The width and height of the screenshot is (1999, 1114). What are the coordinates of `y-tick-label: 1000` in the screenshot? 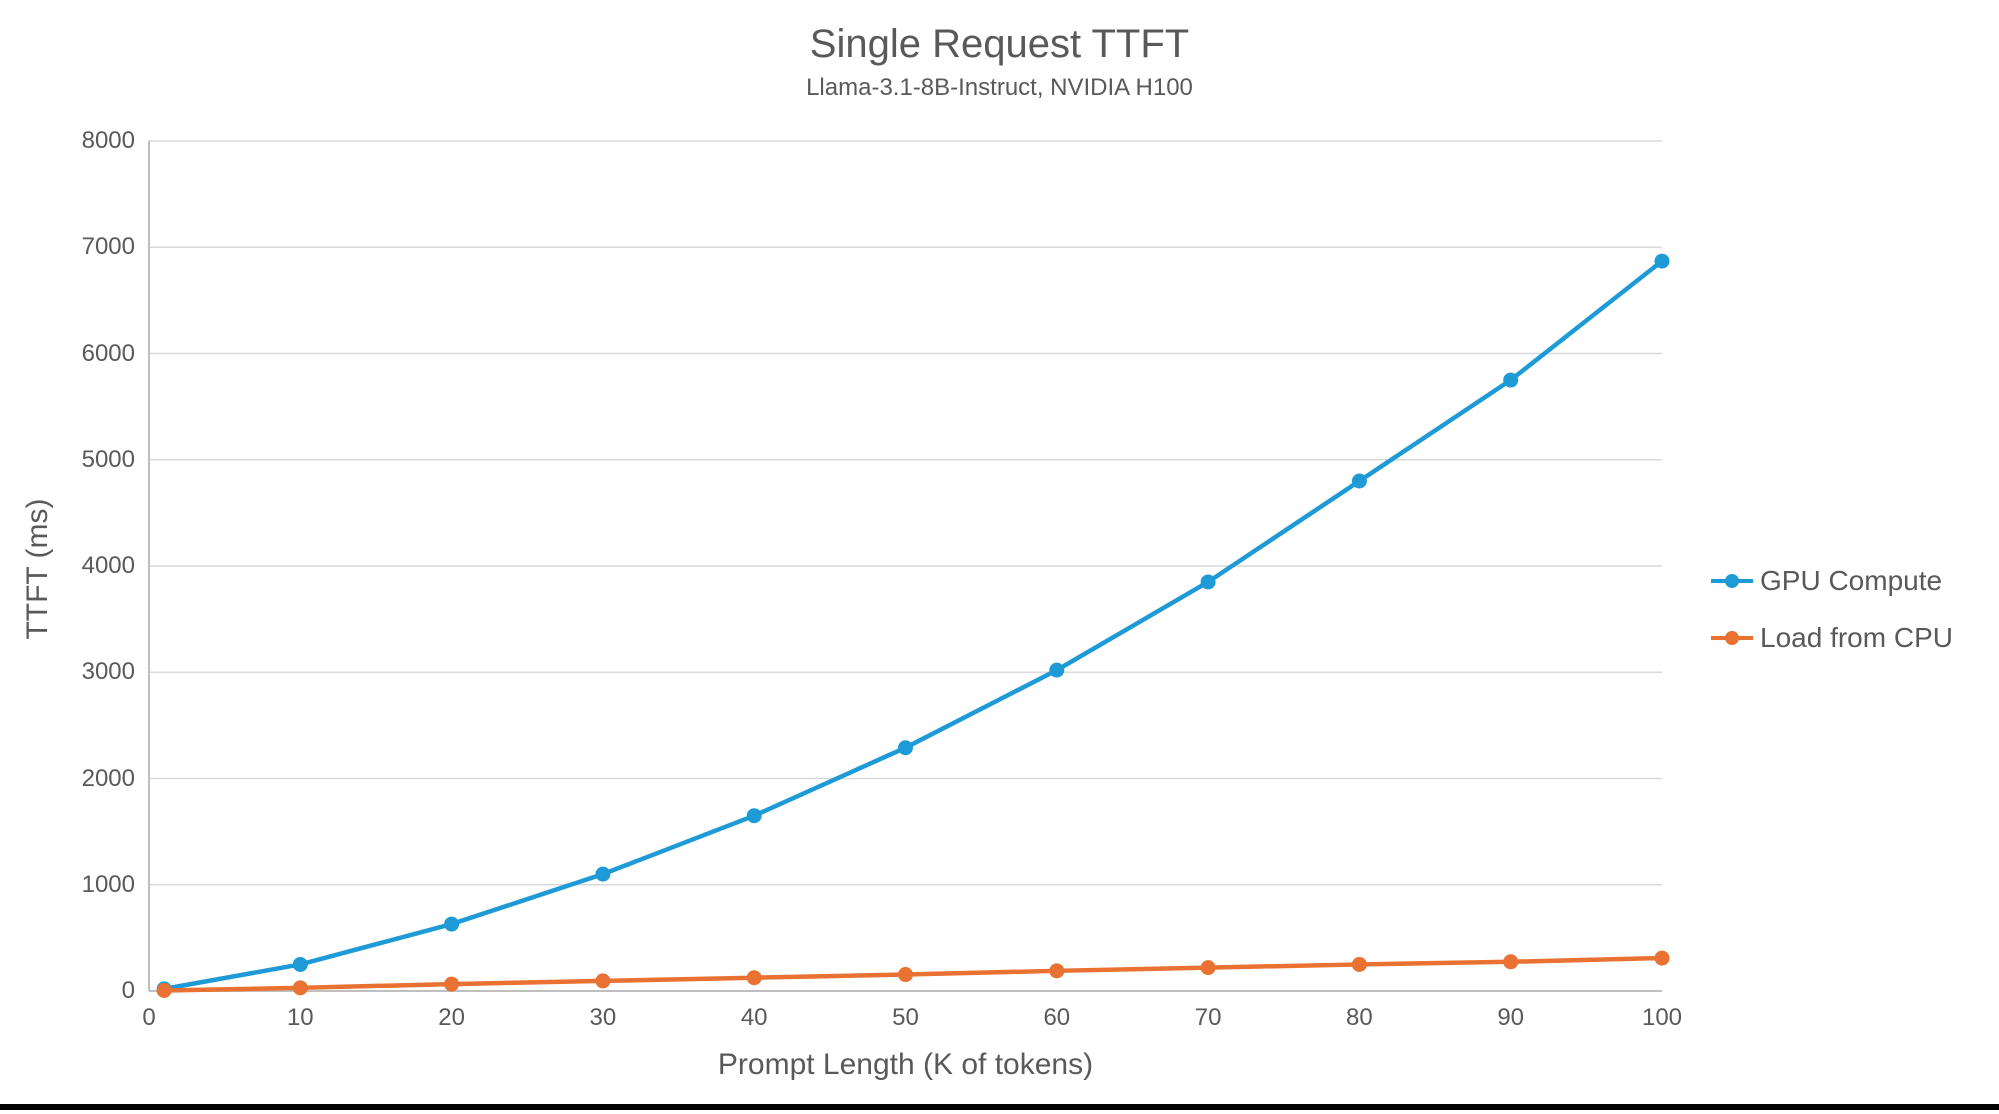 It's located at (108, 884).